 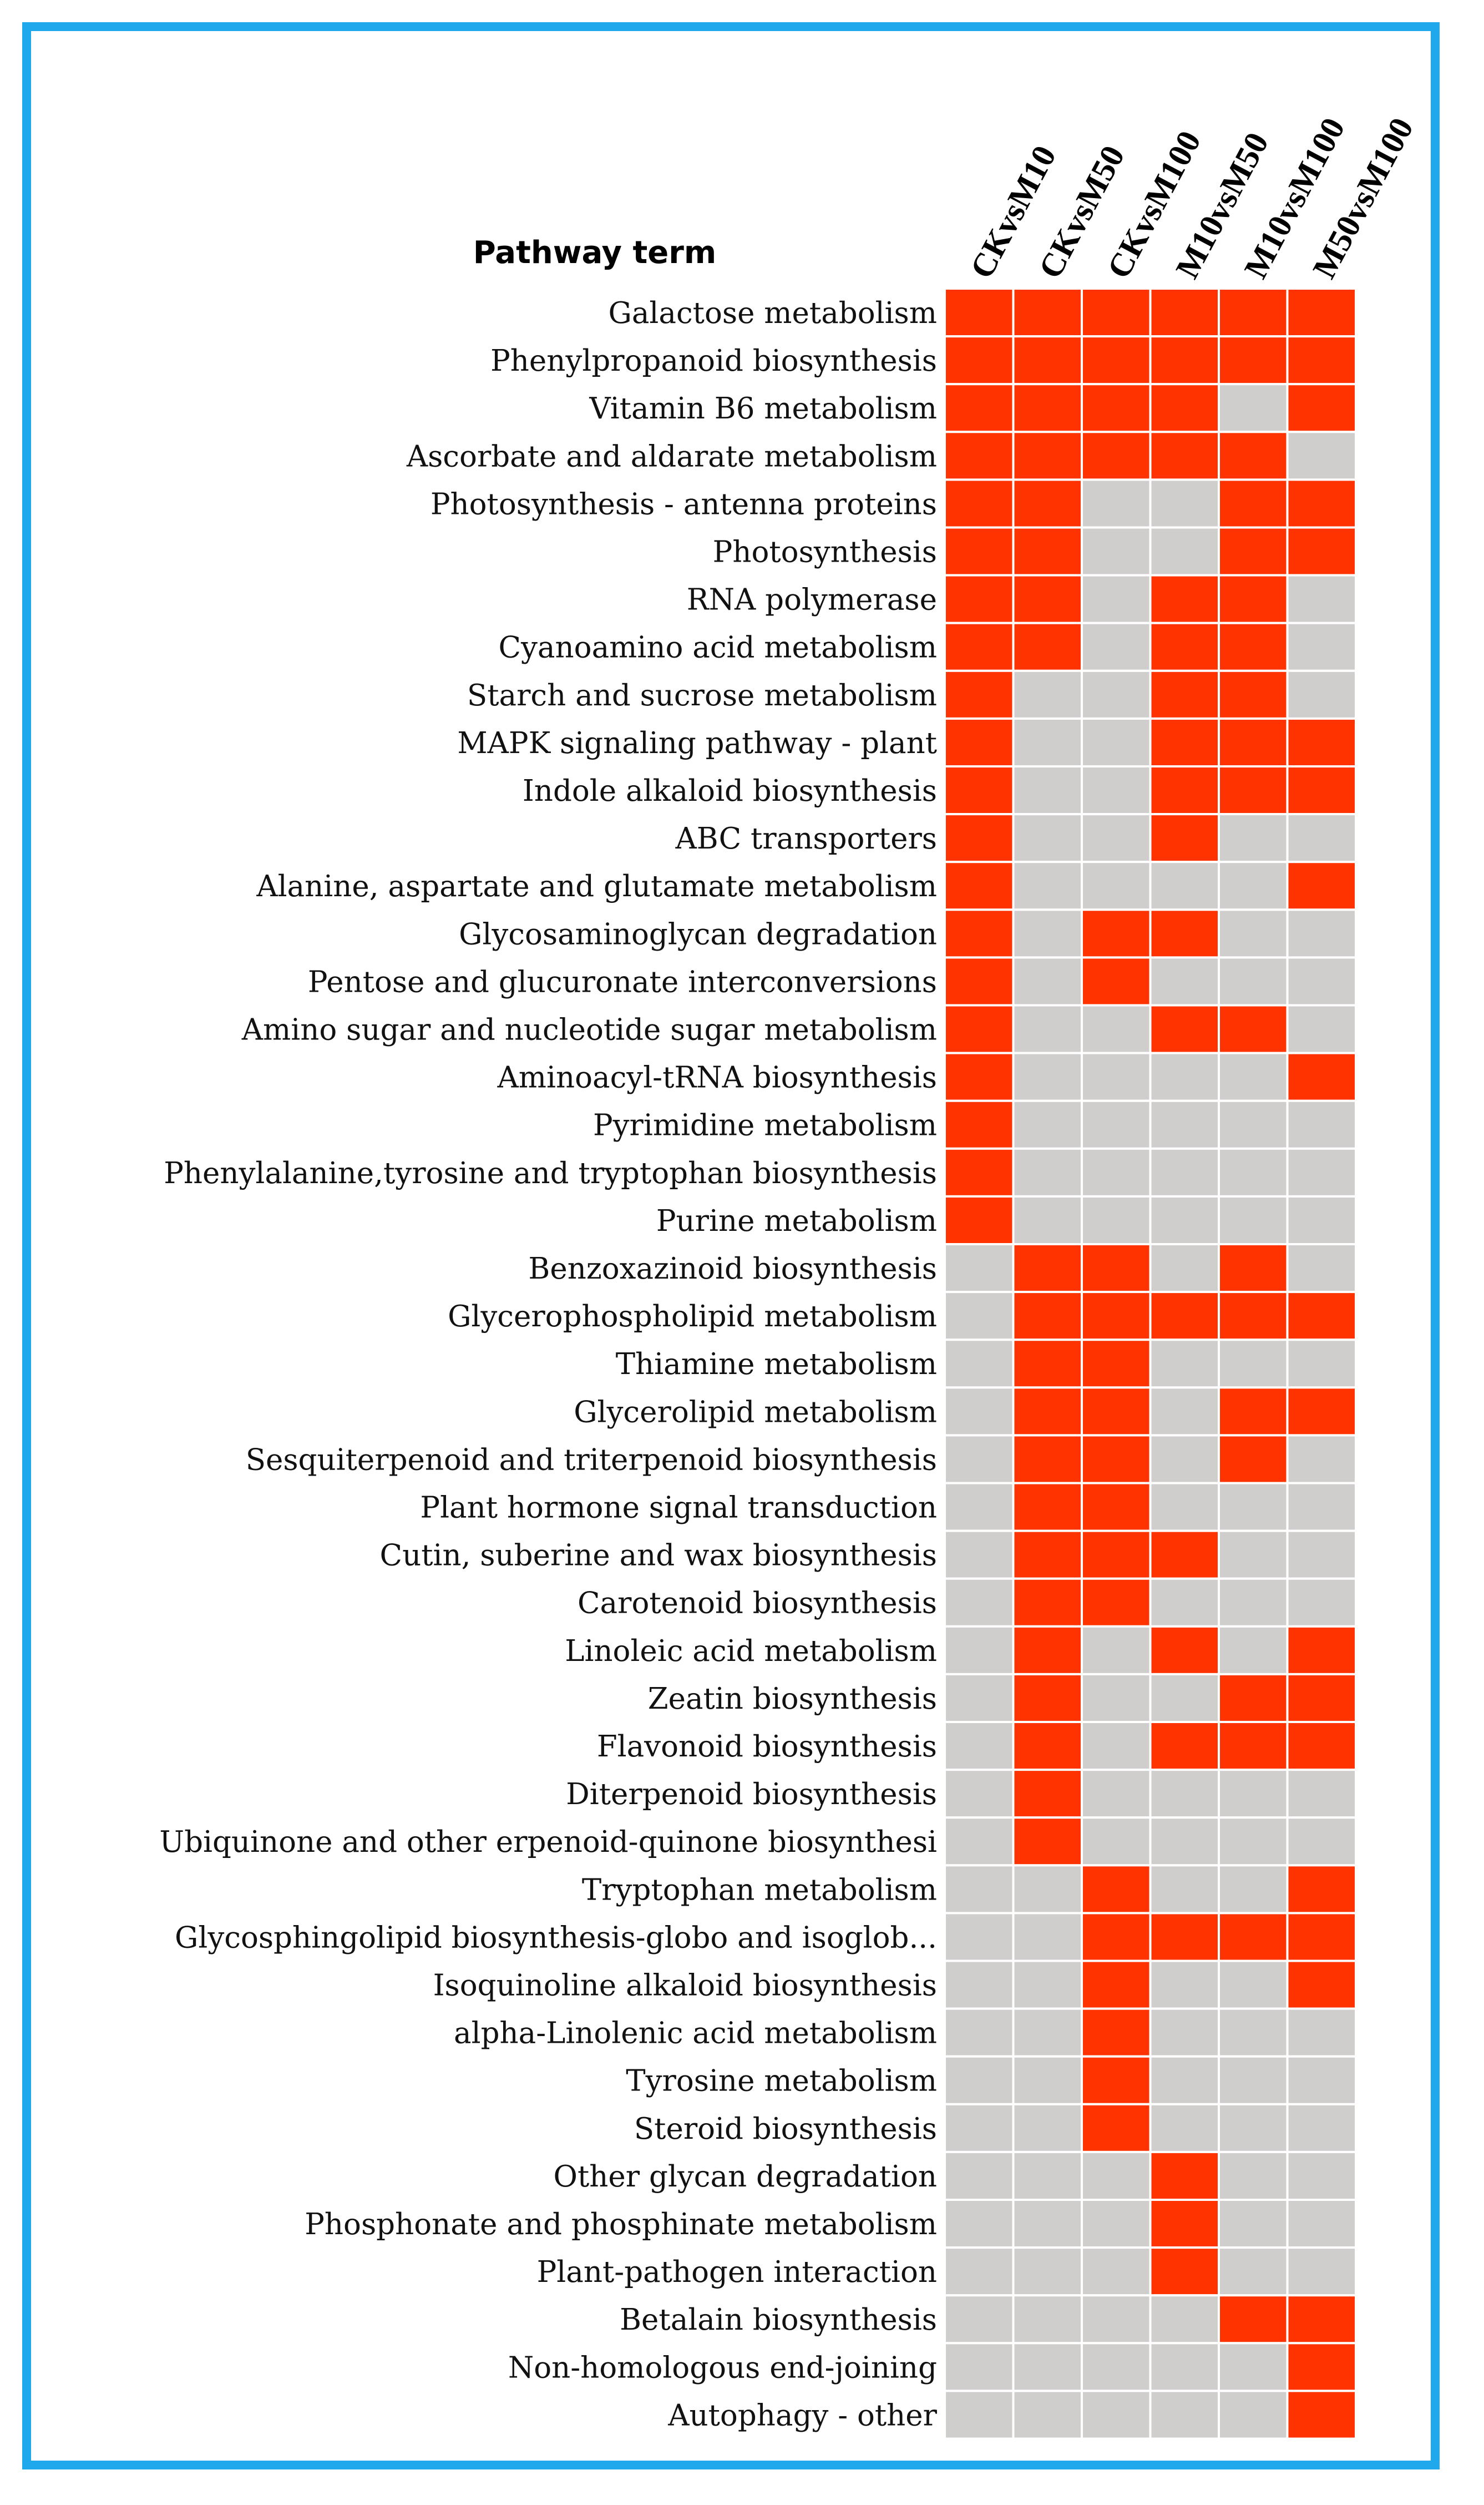 I want to click on row-label: Thiamine metabolism, so click(x=776, y=1364).